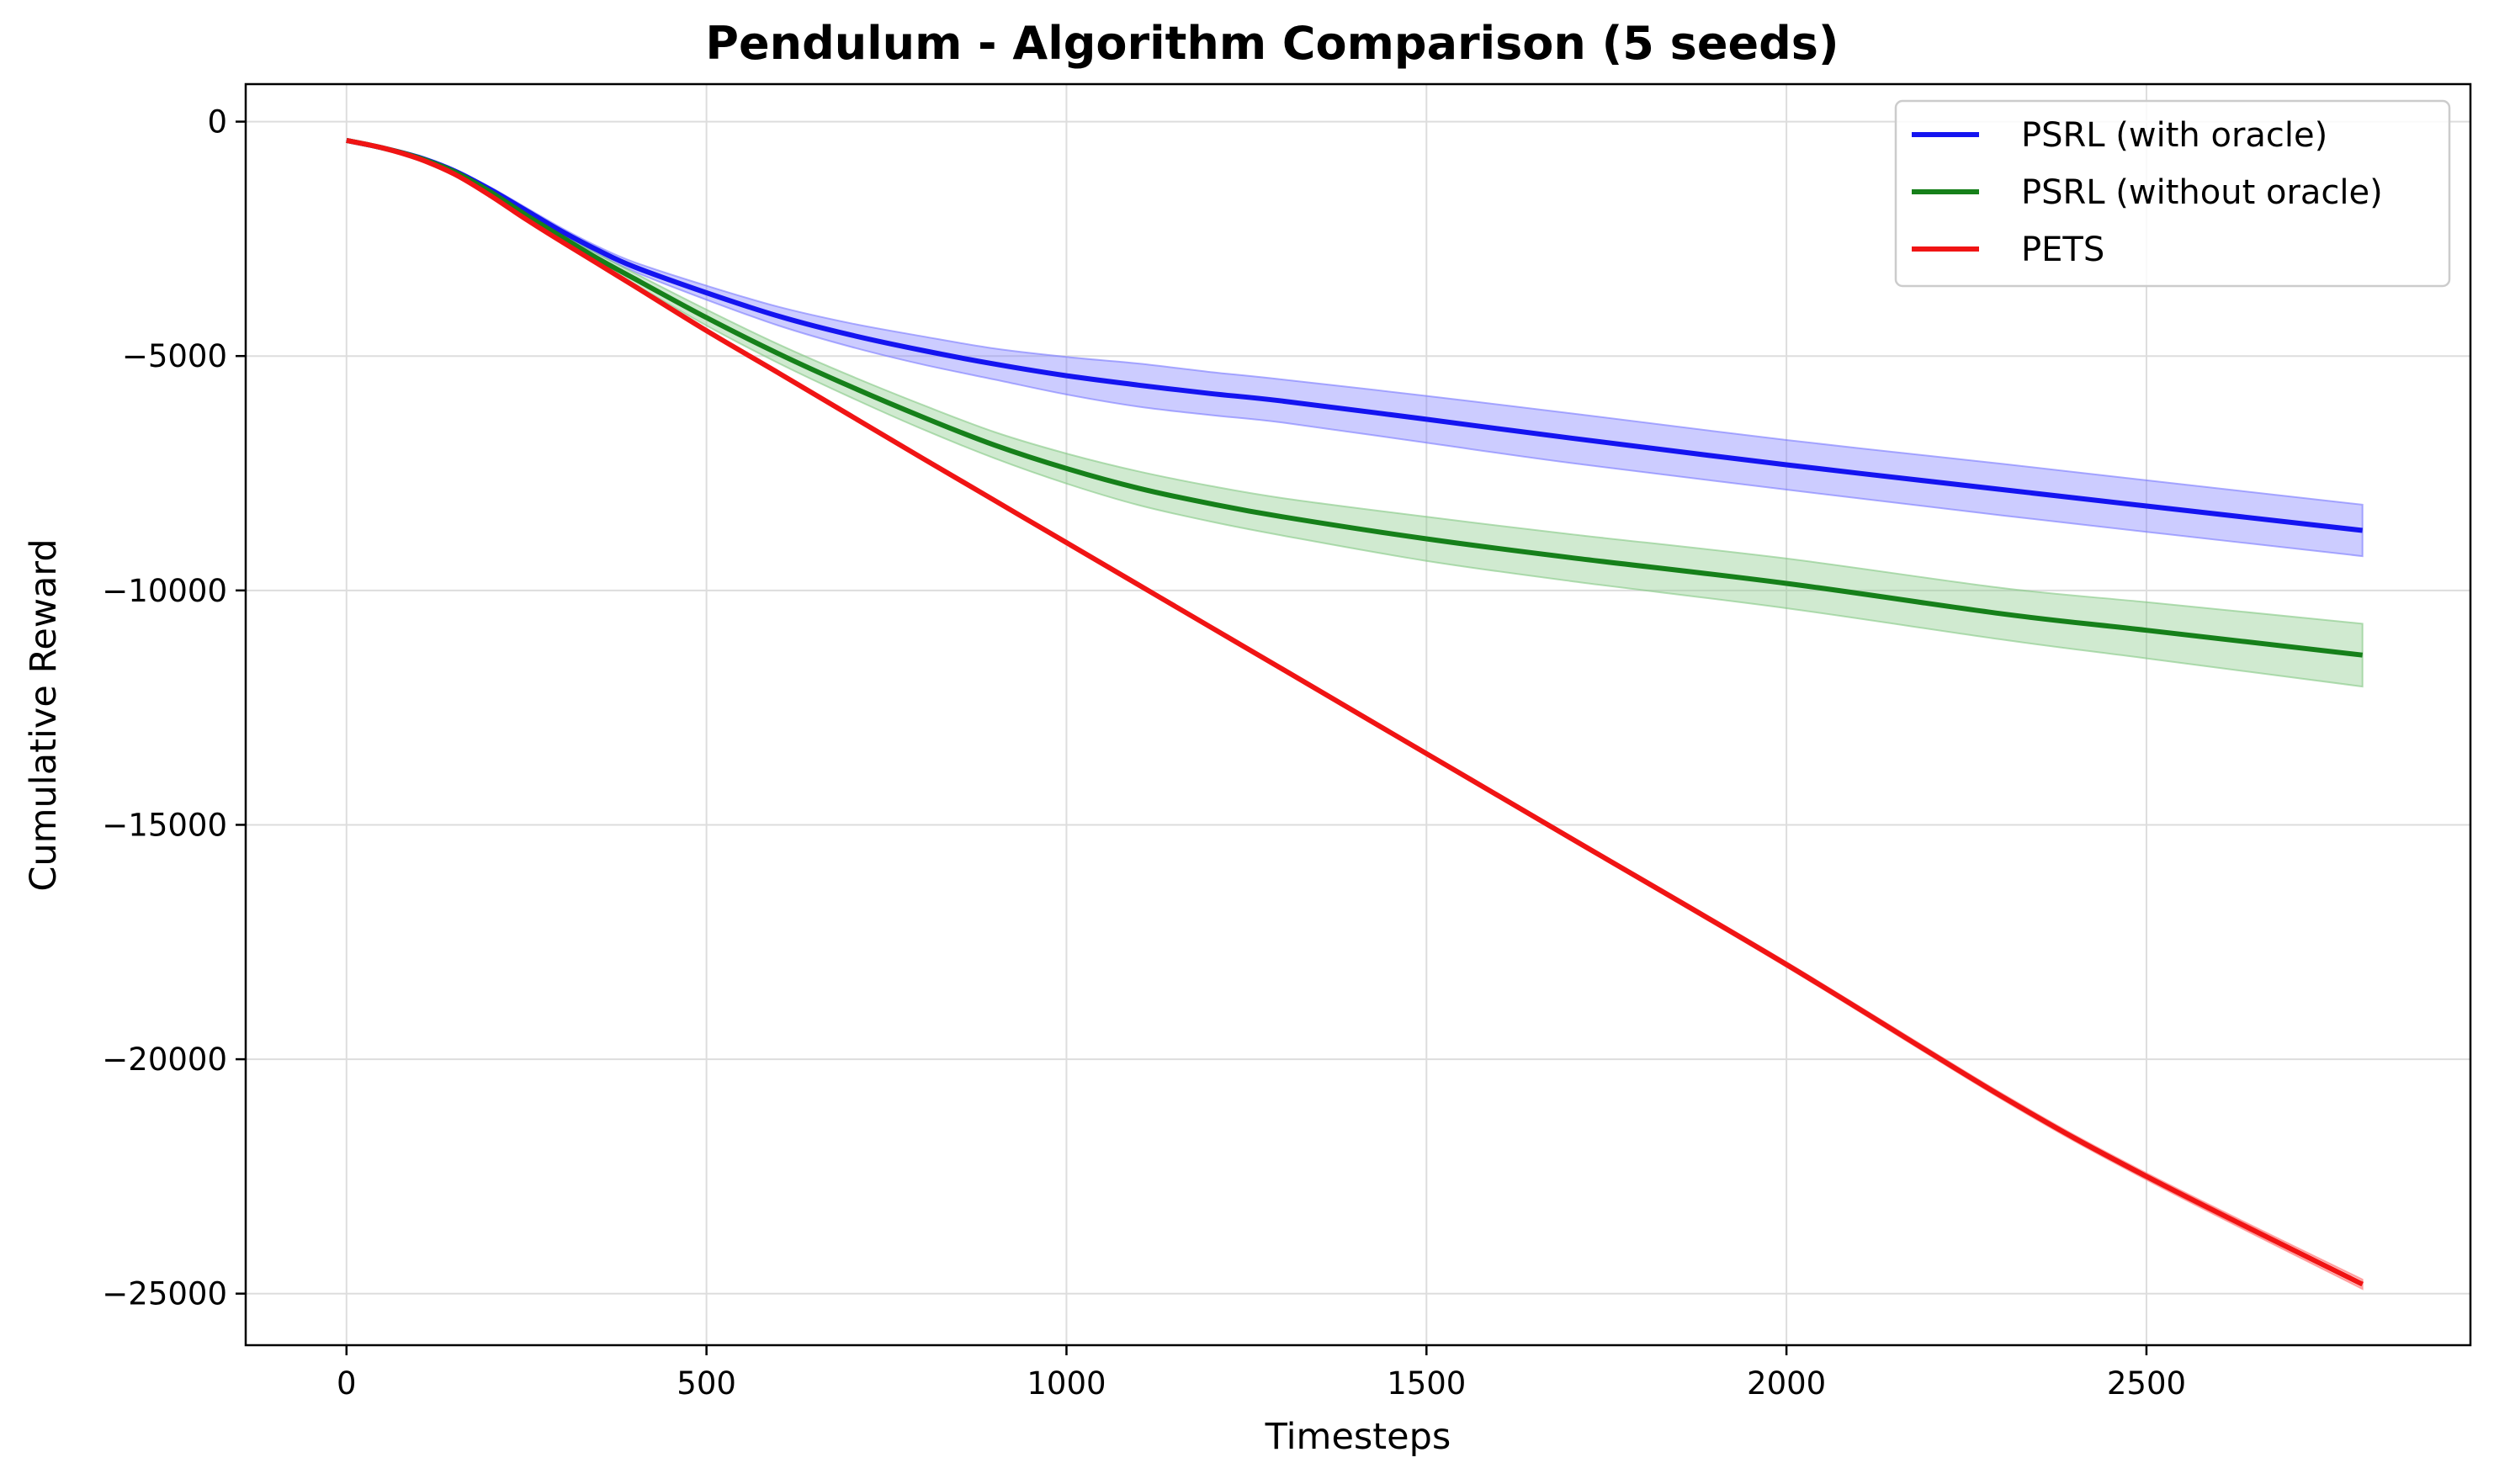 The width and height of the screenshot is (2494, 1484). Describe the element at coordinates (1787, 1383) in the screenshot. I see `x-tick-label: 2000` at that location.